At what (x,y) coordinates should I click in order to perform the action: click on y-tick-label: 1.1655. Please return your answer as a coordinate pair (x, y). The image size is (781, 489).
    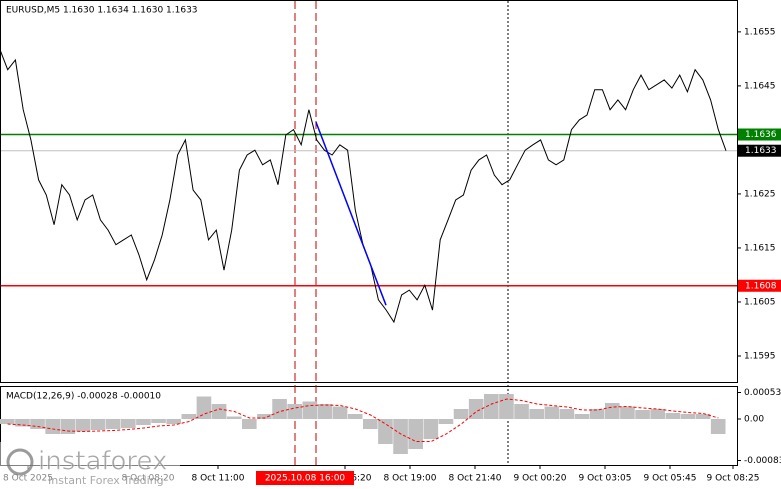
    Looking at the image, I should click on (760, 32).